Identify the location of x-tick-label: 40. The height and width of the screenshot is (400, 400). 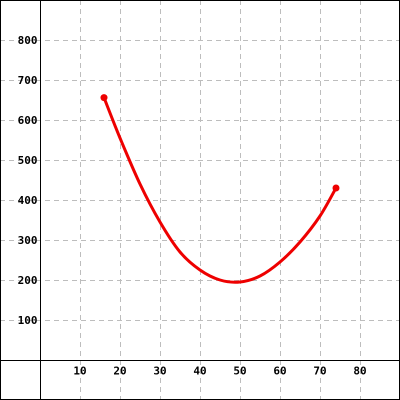
(199, 371).